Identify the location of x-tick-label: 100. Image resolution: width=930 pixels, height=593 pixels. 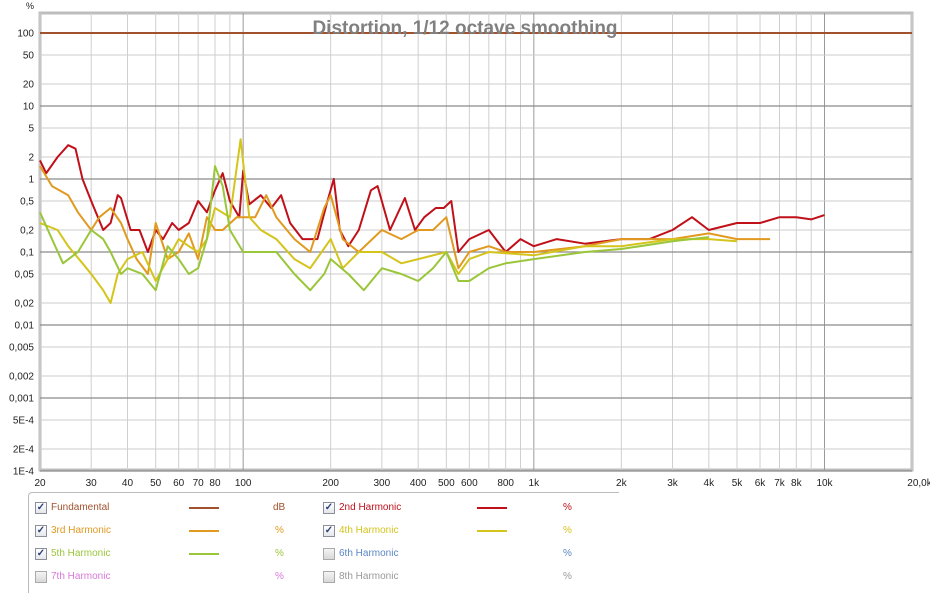
(243, 483).